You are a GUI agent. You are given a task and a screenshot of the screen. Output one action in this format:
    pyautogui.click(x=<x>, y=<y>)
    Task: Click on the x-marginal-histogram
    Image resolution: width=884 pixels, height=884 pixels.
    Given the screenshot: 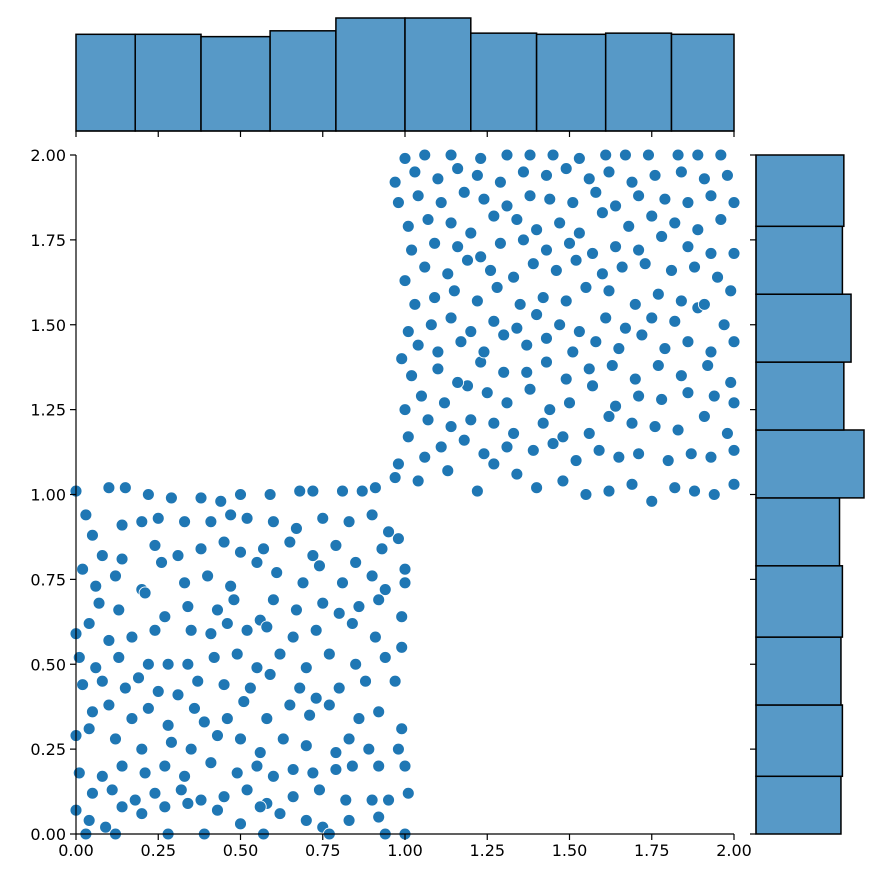 What is the action you would take?
    pyautogui.click(x=405, y=77)
    